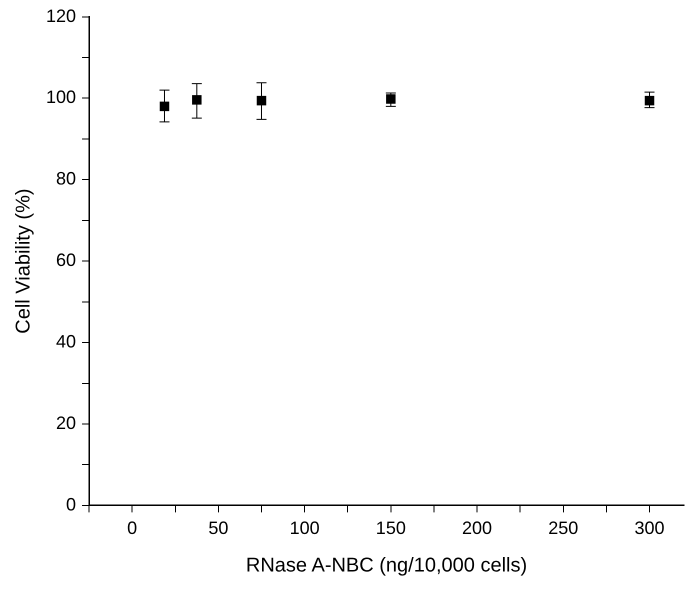  Describe the element at coordinates (66, 422) in the screenshot. I see `y-tick-label: 20` at that location.